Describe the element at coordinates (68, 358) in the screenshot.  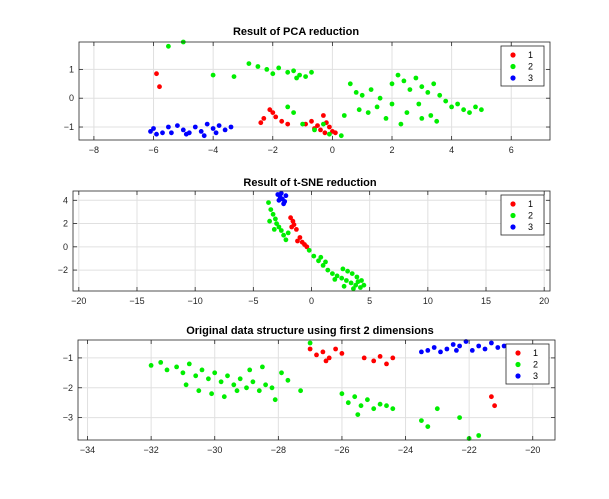
I see `original-y-tick-label: −1` at that location.